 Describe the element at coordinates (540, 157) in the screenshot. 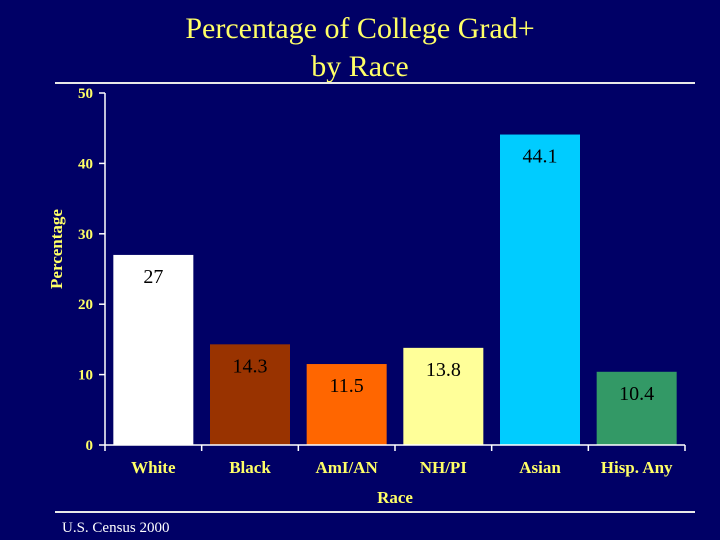

I see `data-label: 44.1` at that location.